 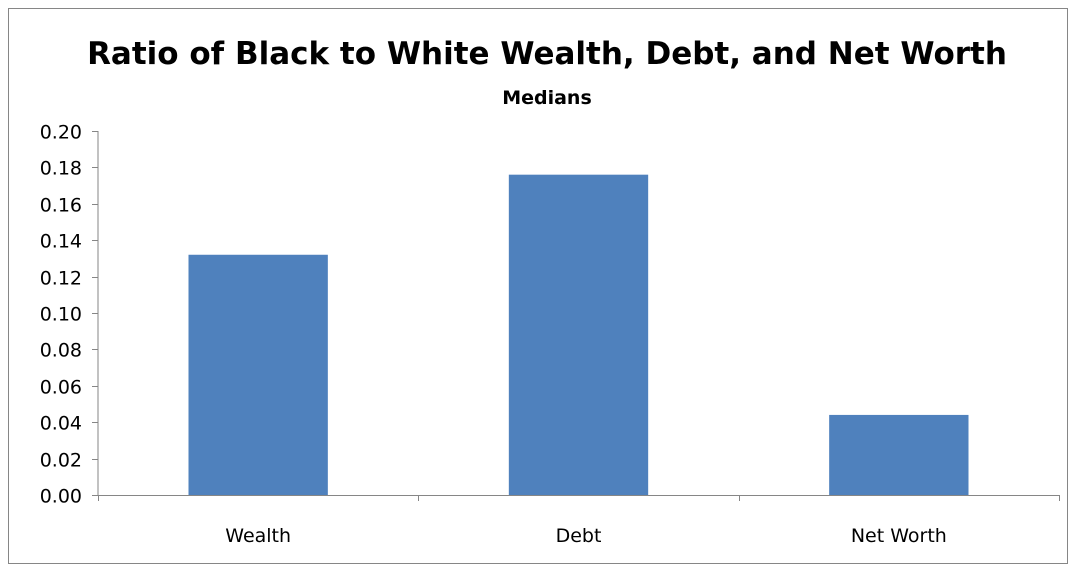 I want to click on y-tick-label: 0.16, so click(x=61, y=206).